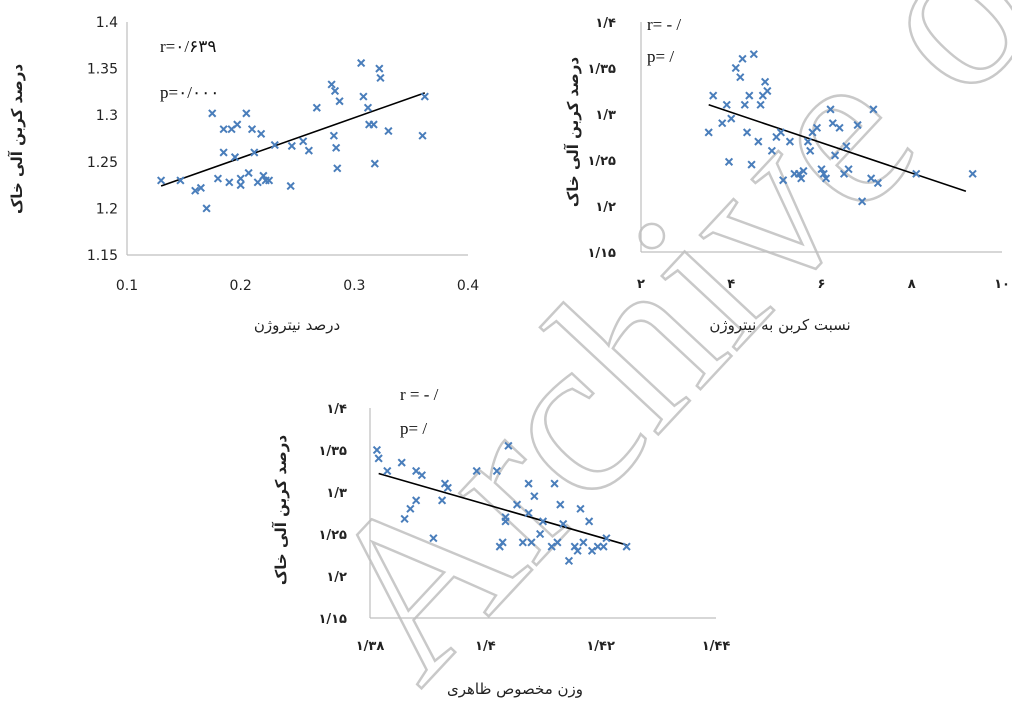 The height and width of the screenshot is (713, 1012). Describe the element at coordinates (189, 92) in the screenshot. I see `stat-annotation: p=۰/۰۰۰` at that location.